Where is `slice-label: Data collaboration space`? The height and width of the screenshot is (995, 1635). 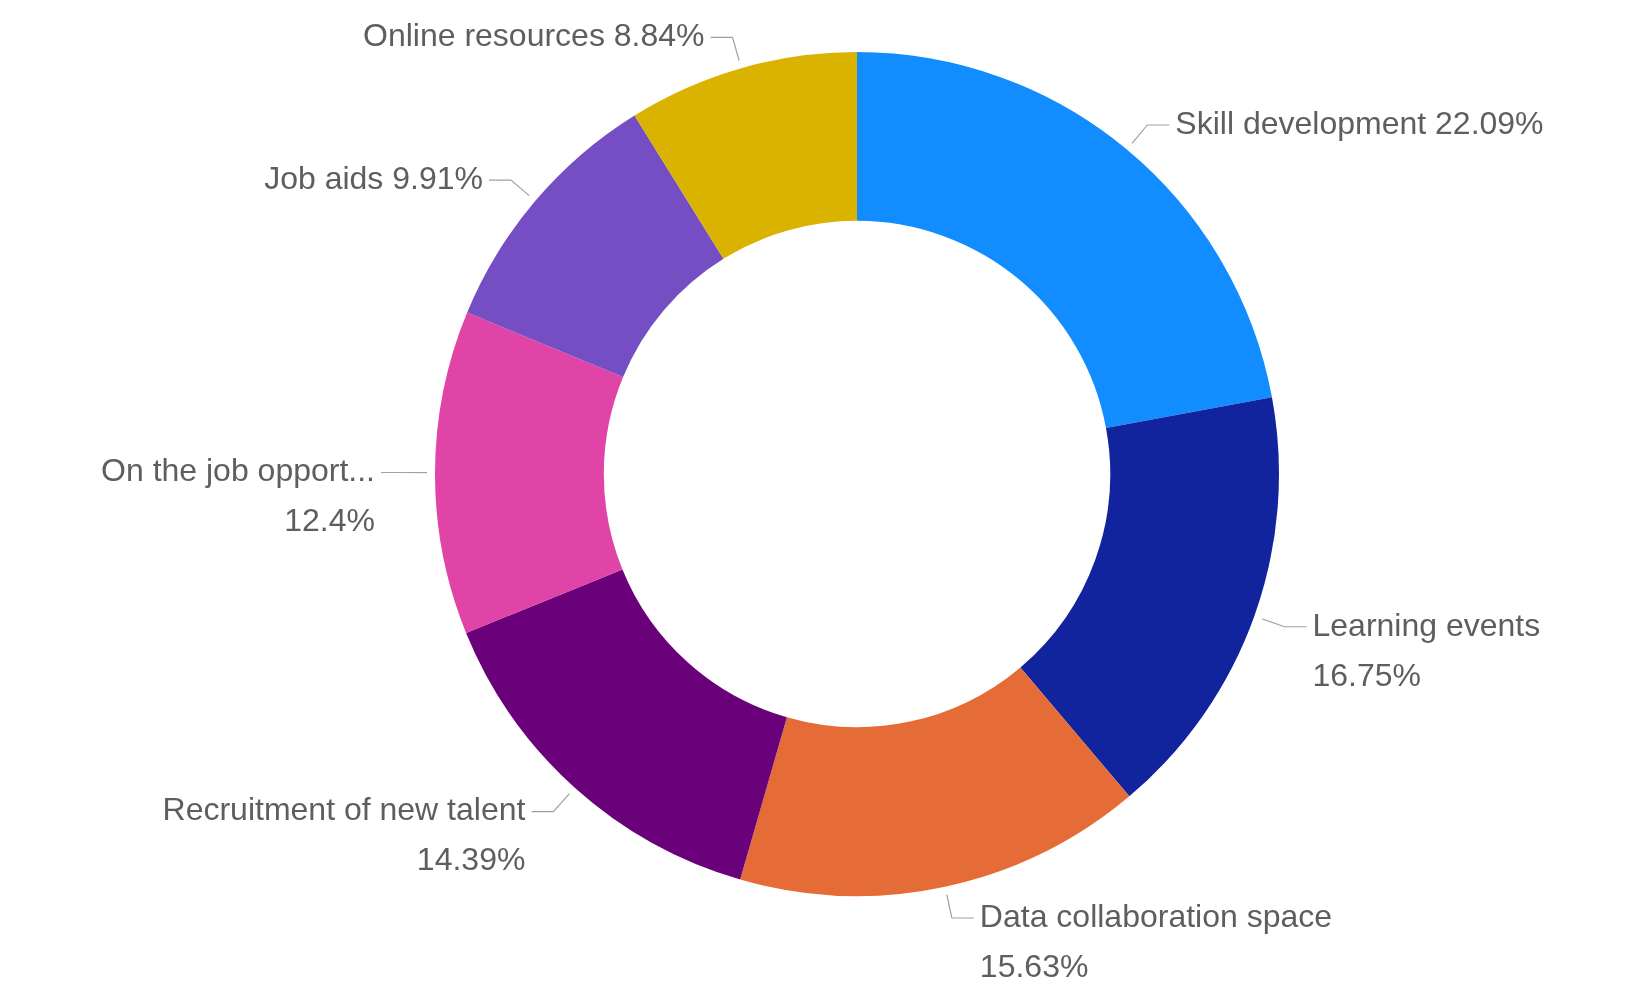 slice-label: Data collaboration space is located at coordinates (1156, 915).